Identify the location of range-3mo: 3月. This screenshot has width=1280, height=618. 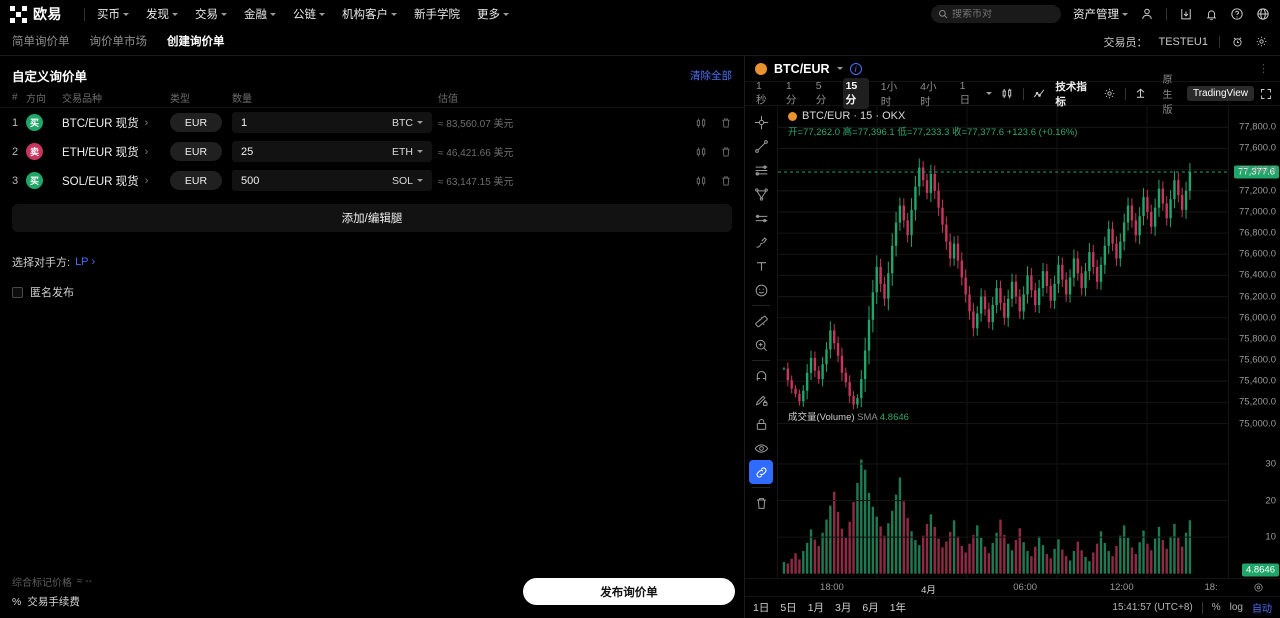
(843, 608).